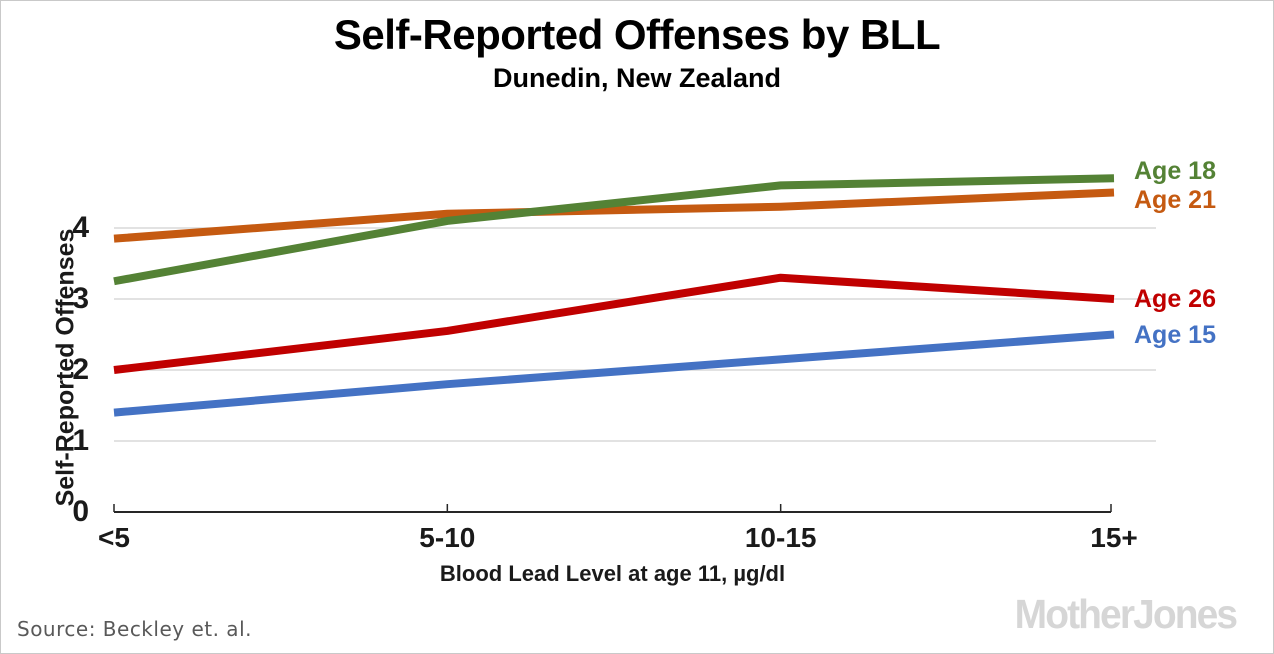 The height and width of the screenshot is (654, 1274). I want to click on legend-label-age-15: Age 15, so click(1175, 334).